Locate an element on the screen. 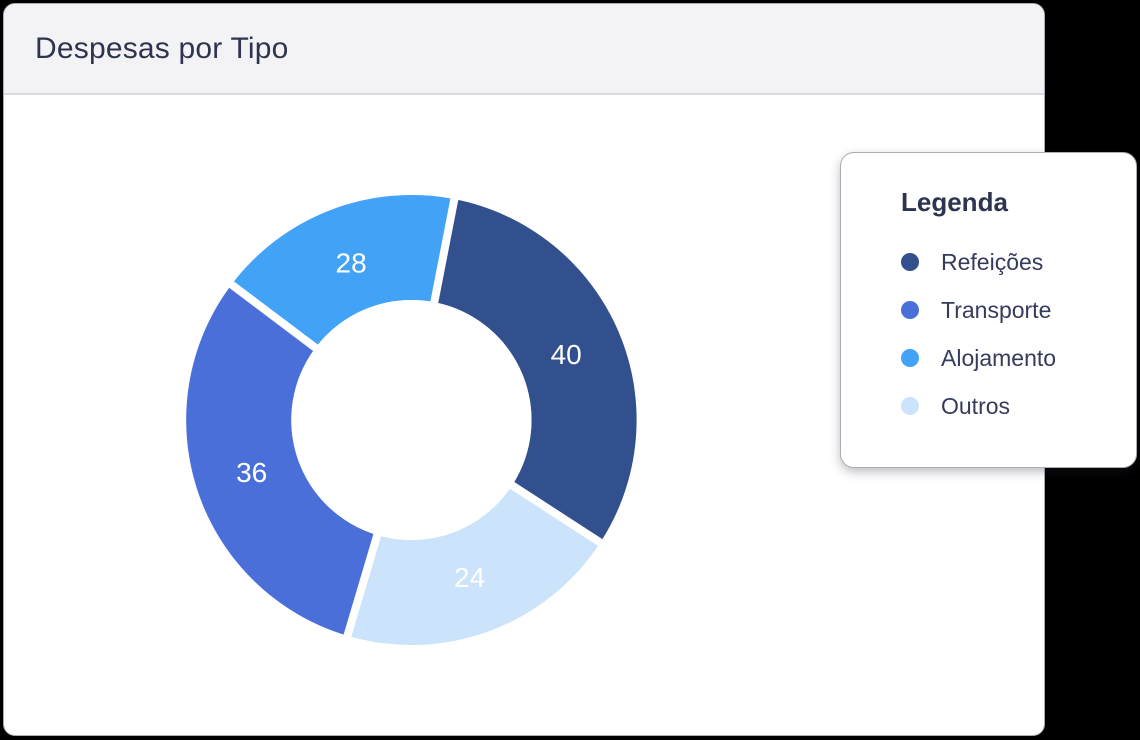 This screenshot has height=740, width=1140. segment-value-label: 36 is located at coordinates (251, 472).